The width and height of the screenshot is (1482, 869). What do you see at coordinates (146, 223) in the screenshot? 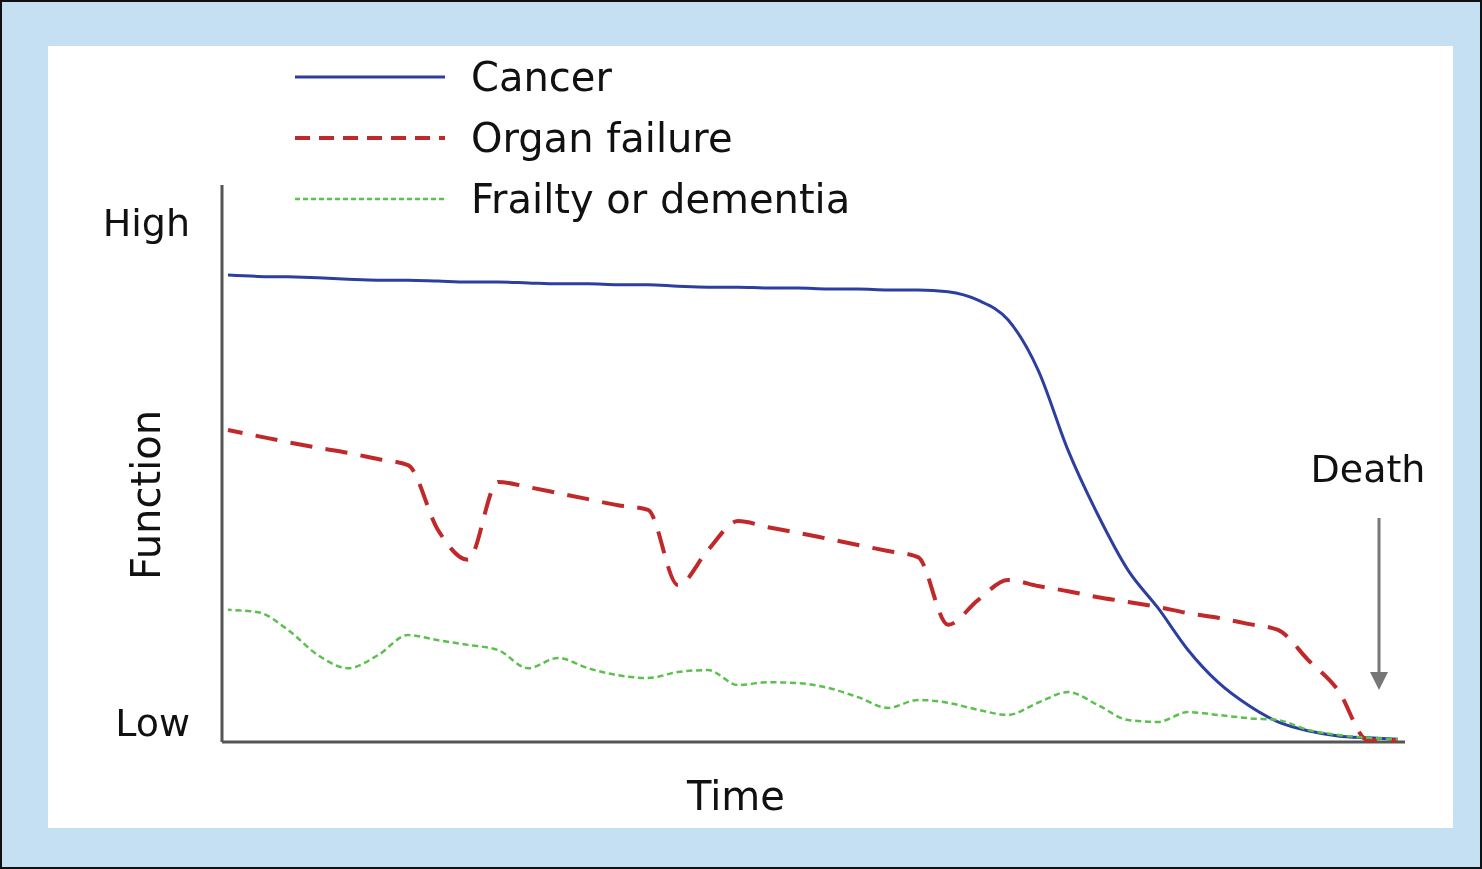
I see `text: High` at bounding box center [146, 223].